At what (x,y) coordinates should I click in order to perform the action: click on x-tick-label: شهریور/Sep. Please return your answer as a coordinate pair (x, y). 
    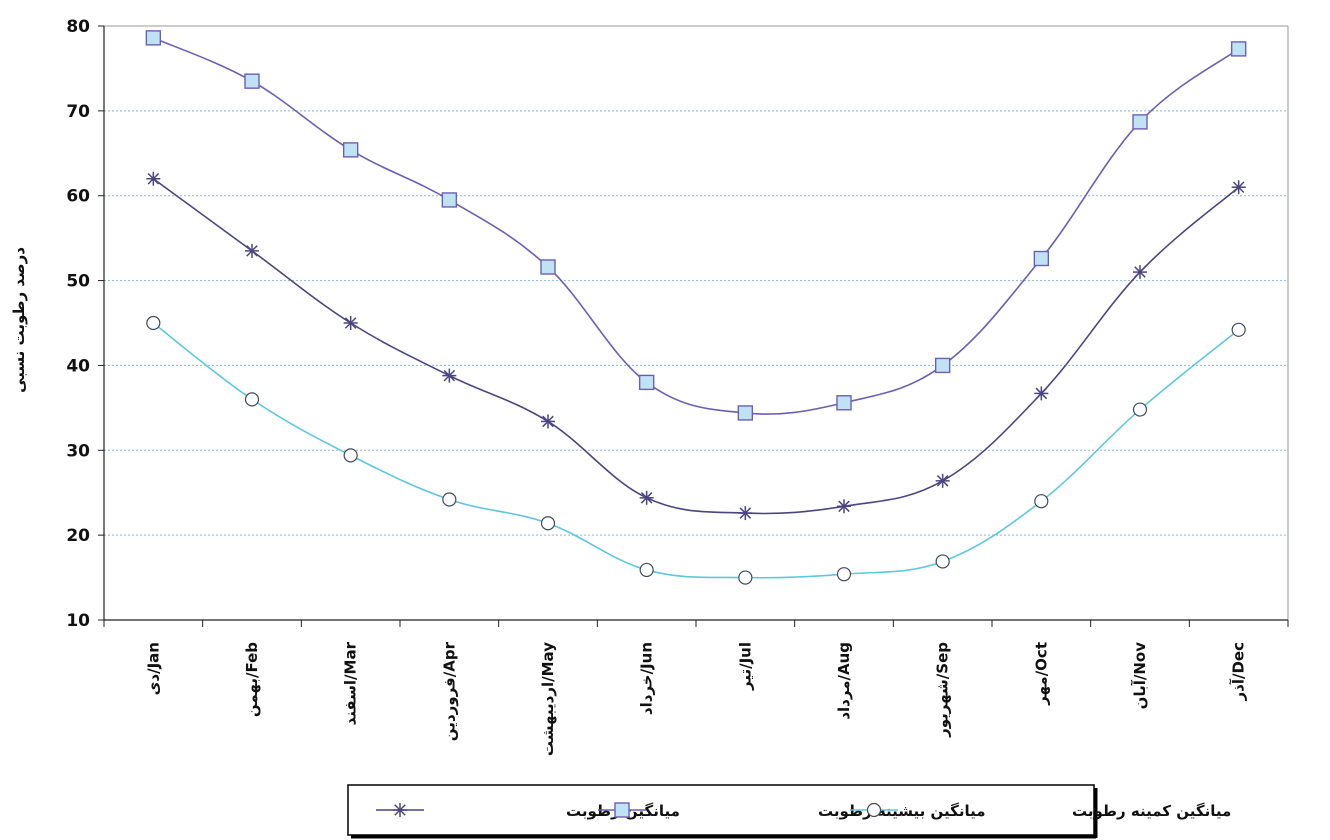
    Looking at the image, I should click on (943, 690).